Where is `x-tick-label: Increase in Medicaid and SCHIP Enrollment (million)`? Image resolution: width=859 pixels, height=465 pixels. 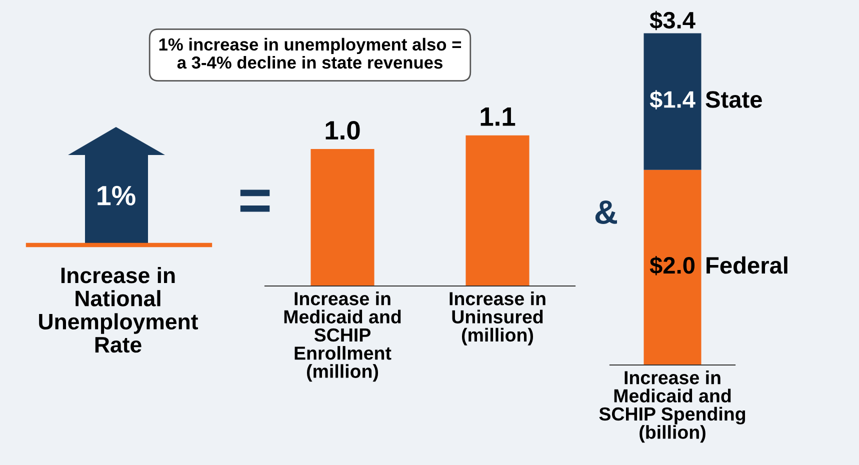 x-tick-label: Increase in Medicaid and SCHIP Enrollment (million) is located at coordinates (342, 337).